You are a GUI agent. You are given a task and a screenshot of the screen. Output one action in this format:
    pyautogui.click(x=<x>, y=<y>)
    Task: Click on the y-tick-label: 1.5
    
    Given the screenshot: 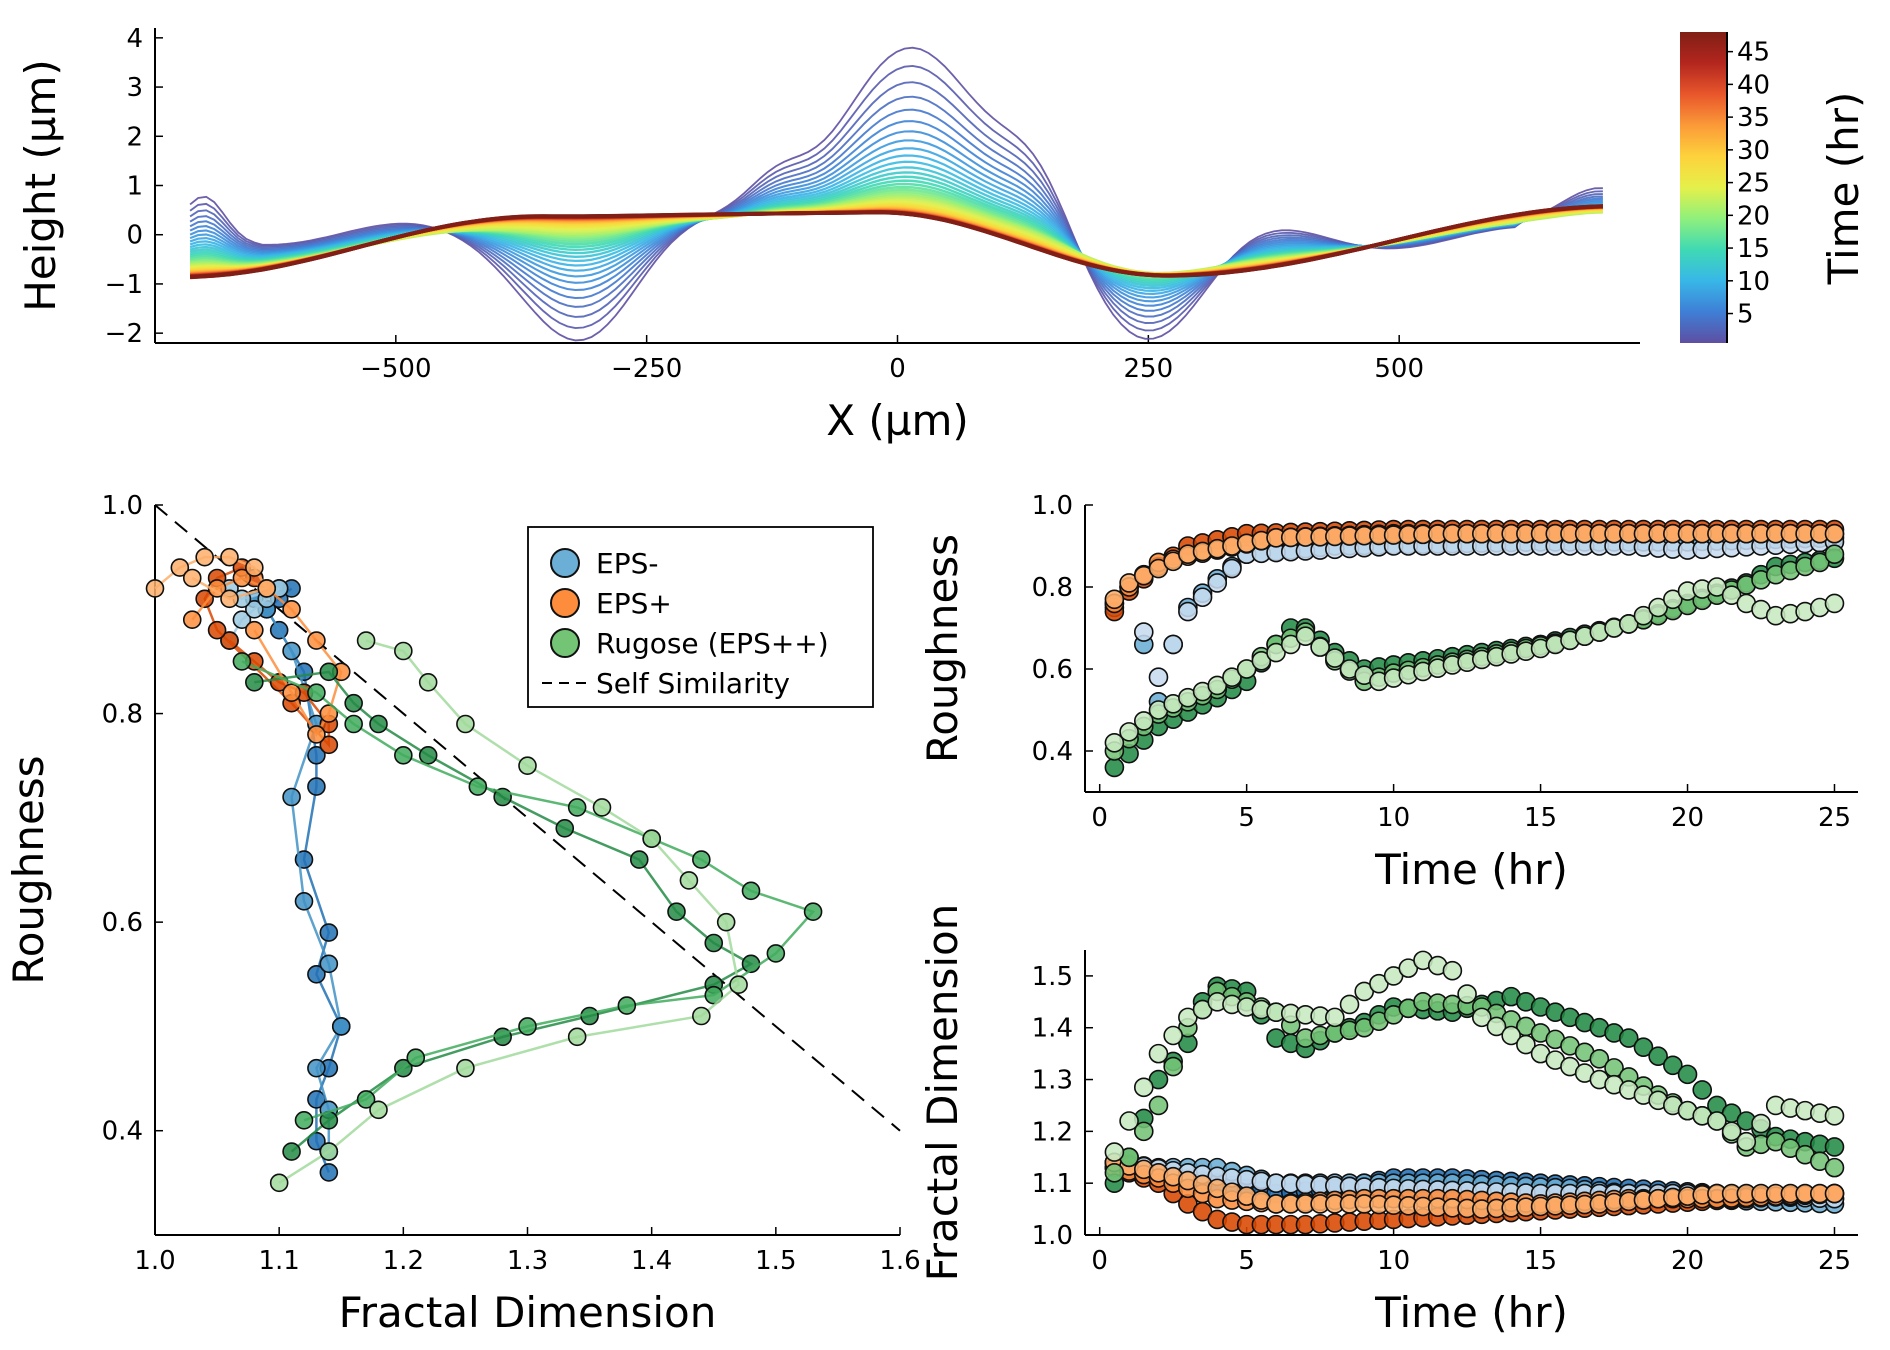 What is the action you would take?
    pyautogui.click(x=1052, y=977)
    